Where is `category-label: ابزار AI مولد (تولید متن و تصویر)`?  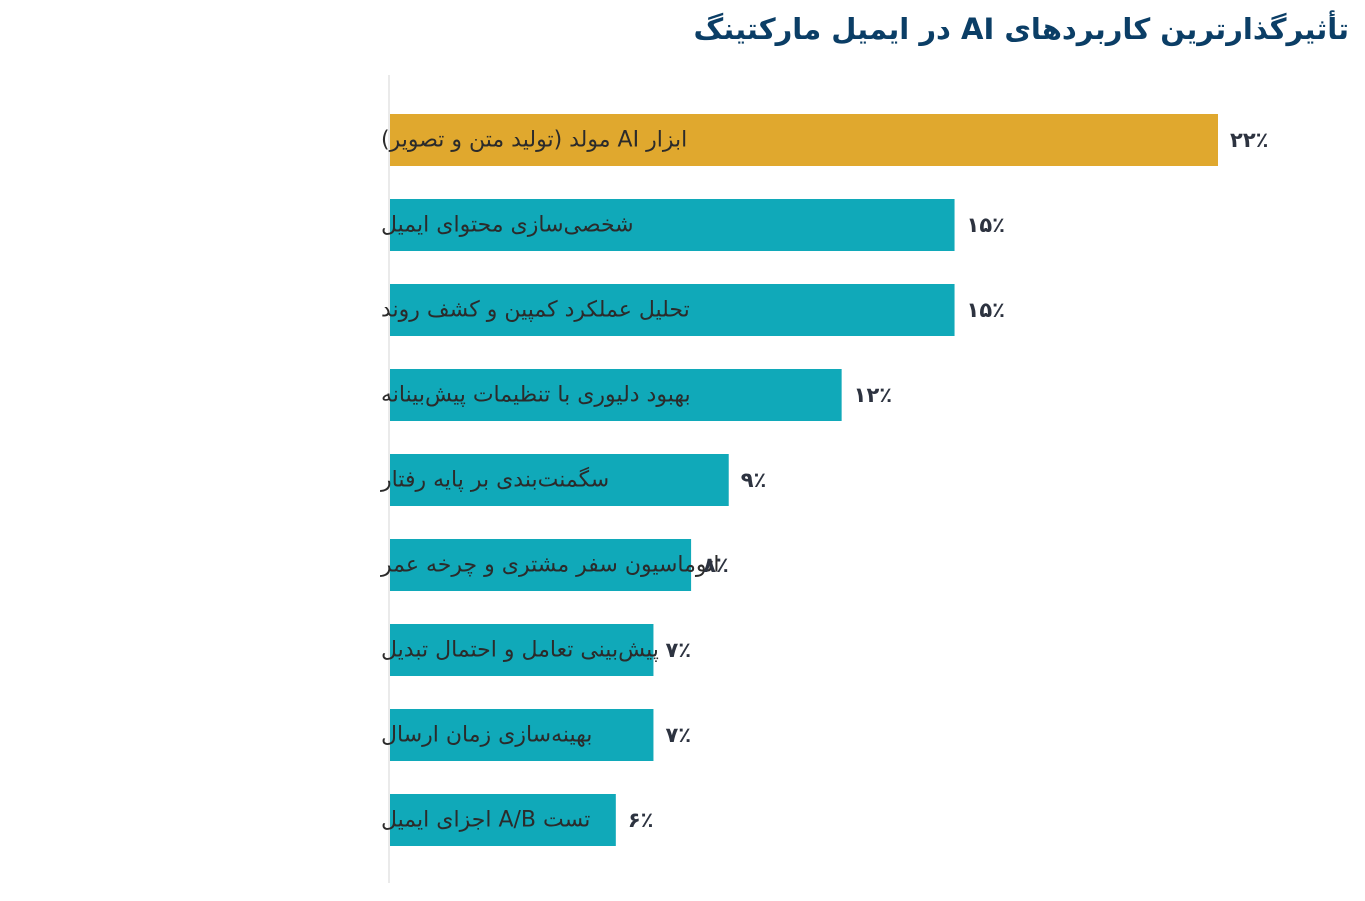 category-label: ابزار AI مولد (تولید متن و تصویر) is located at coordinates (534, 140).